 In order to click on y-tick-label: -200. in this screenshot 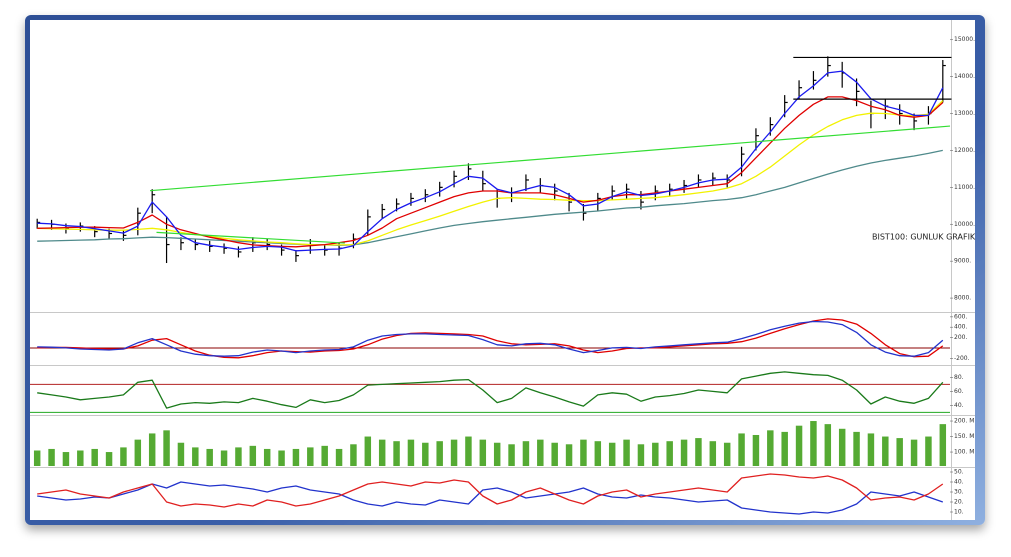, I will do `click(962, 358)`.